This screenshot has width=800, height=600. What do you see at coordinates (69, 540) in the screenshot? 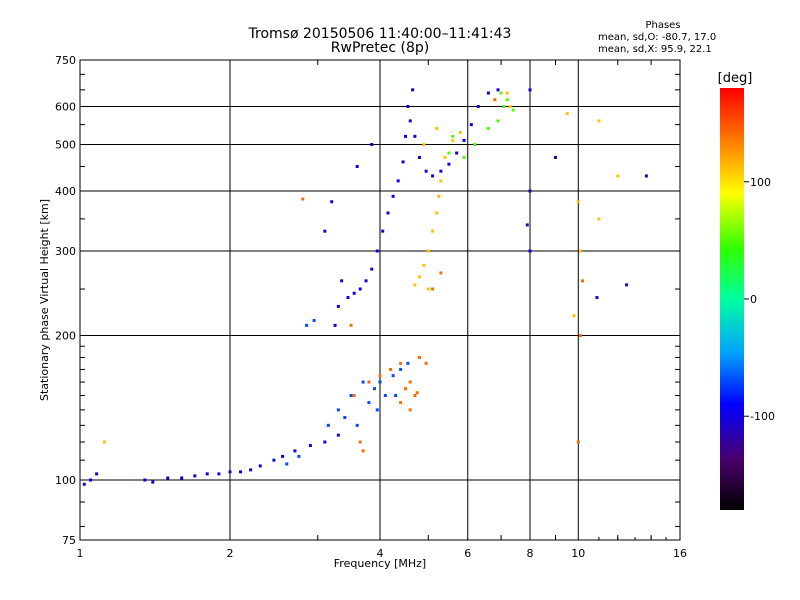
I see `y-tick-label: 75` at bounding box center [69, 540].